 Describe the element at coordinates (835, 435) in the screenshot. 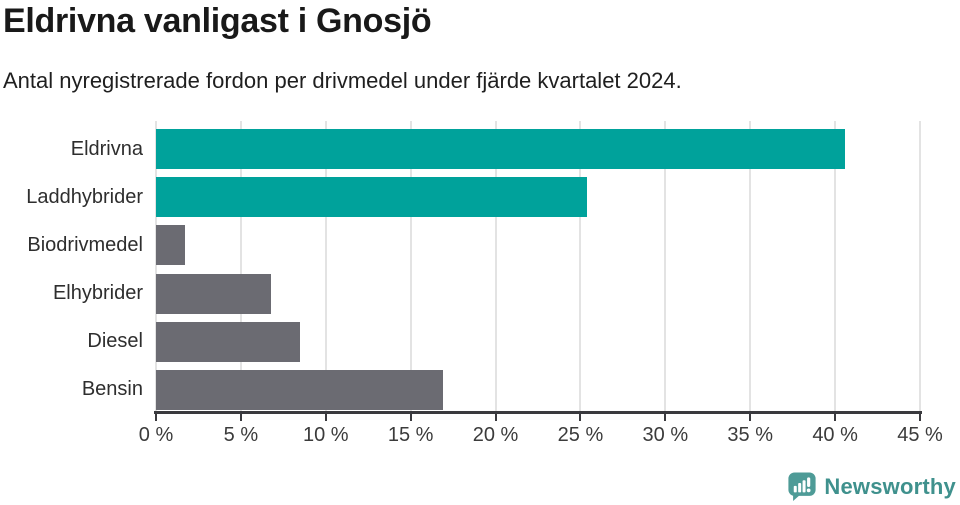

I see `x-axis-tick-label: 40 %` at that location.